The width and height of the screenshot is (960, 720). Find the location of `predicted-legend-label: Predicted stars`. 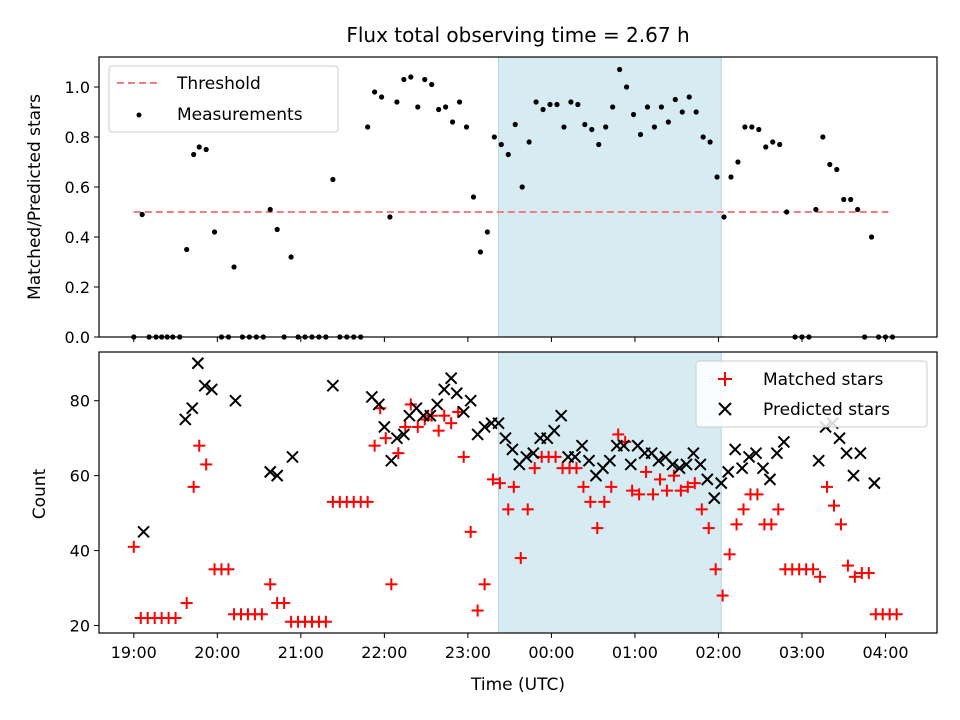

predicted-legend-label: Predicted stars is located at coordinates (826, 410).